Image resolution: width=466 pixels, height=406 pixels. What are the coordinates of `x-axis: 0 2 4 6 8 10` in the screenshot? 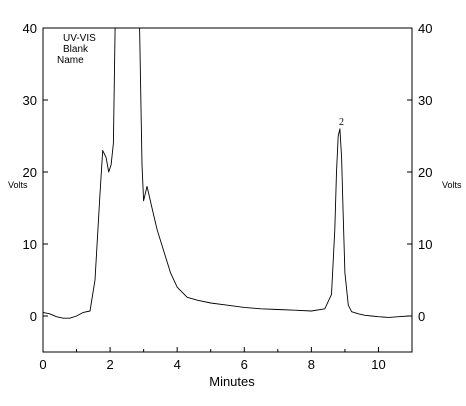 It's located at (212, 359).